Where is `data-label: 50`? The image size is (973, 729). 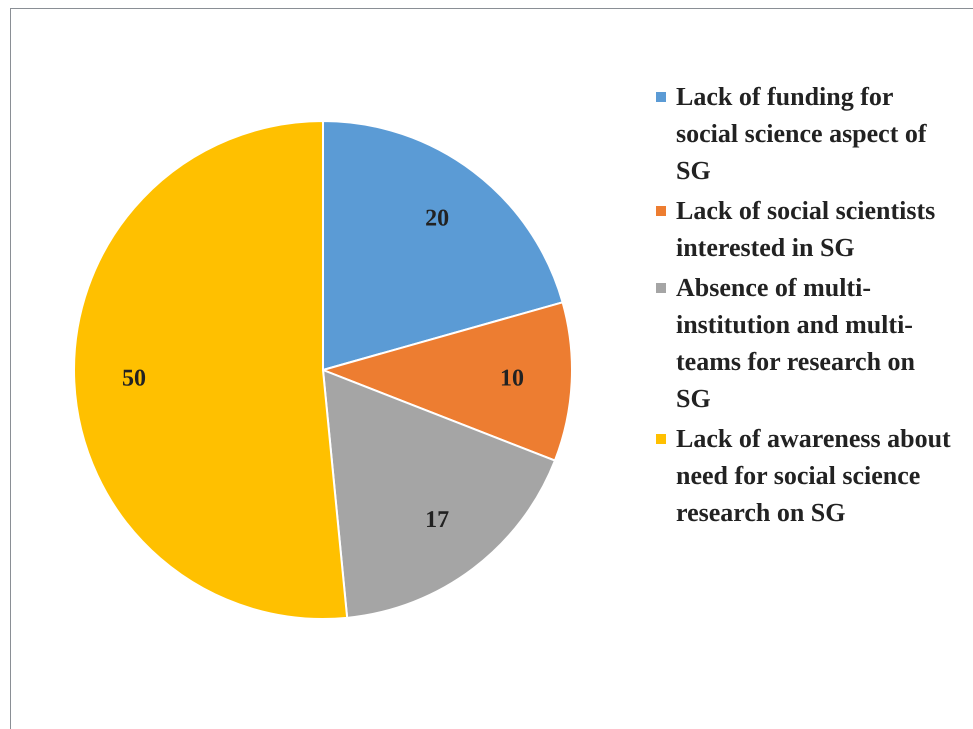 data-label: 50 is located at coordinates (134, 378).